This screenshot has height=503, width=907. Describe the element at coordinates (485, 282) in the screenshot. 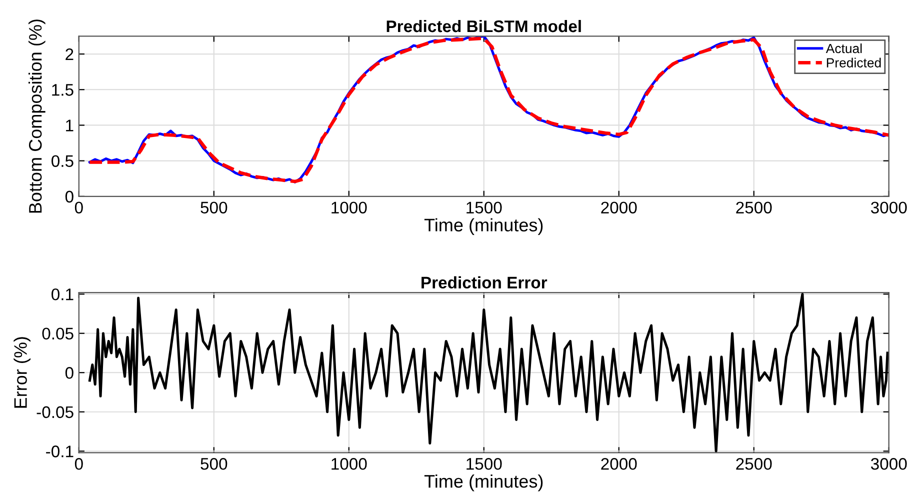

I see `chart-title: Prediction Error` at that location.